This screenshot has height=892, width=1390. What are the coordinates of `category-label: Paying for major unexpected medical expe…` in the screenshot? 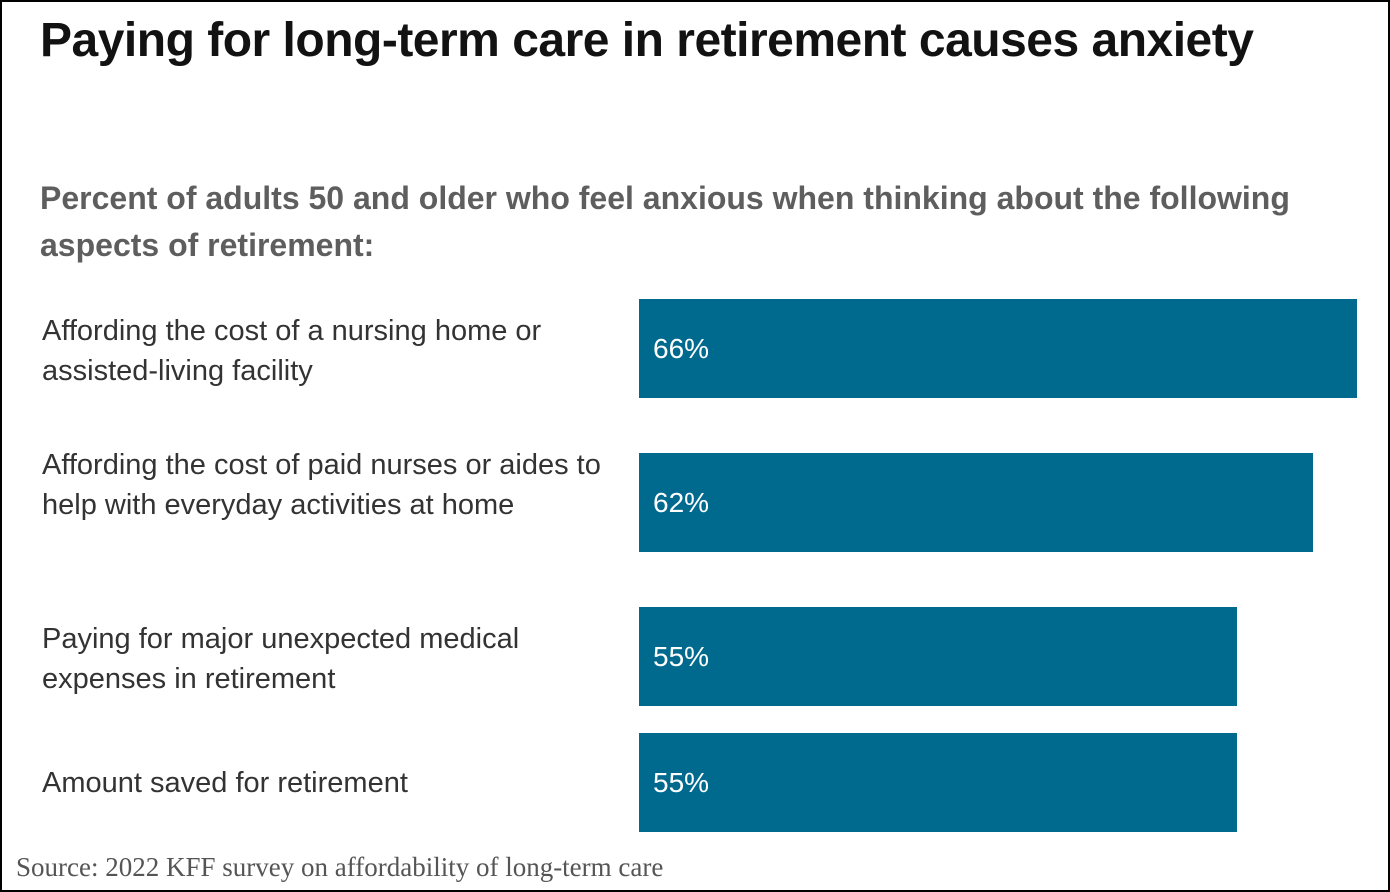 It's located at (281, 659).